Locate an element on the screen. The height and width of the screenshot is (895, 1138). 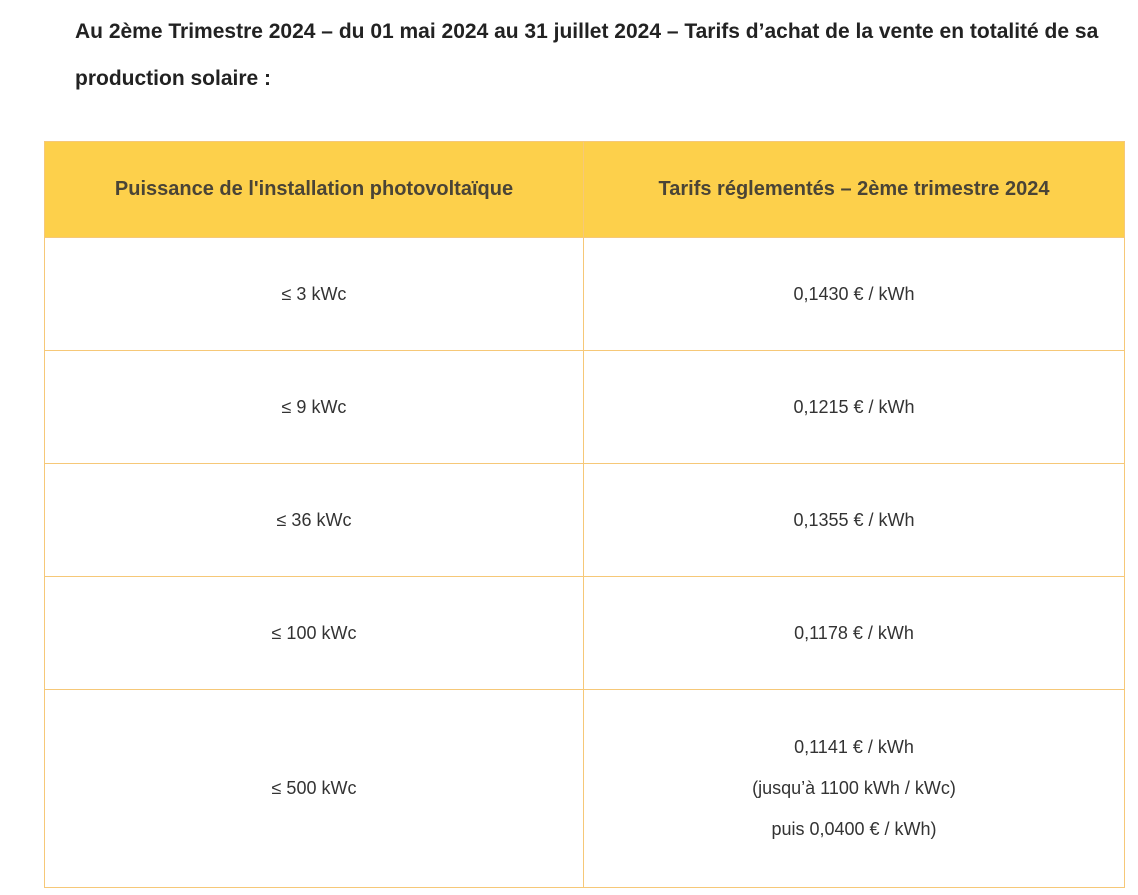
tariff-line: (jusqu’à 1100 kWh / kWc) is located at coordinates (854, 788).